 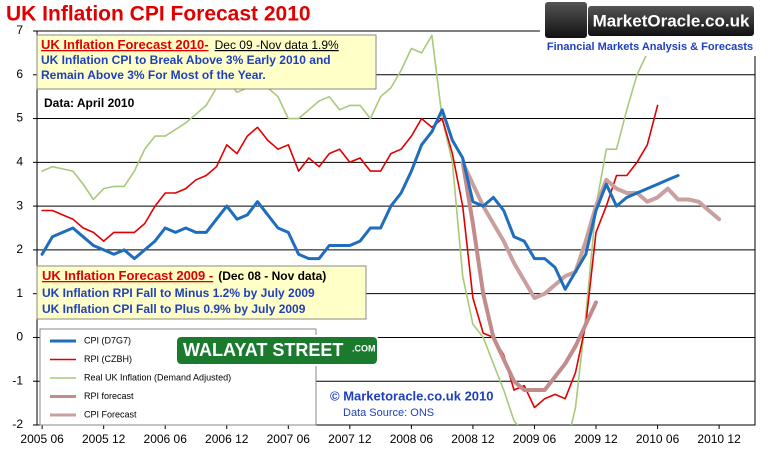 I want to click on y-tick-label: -2, so click(x=17, y=424).